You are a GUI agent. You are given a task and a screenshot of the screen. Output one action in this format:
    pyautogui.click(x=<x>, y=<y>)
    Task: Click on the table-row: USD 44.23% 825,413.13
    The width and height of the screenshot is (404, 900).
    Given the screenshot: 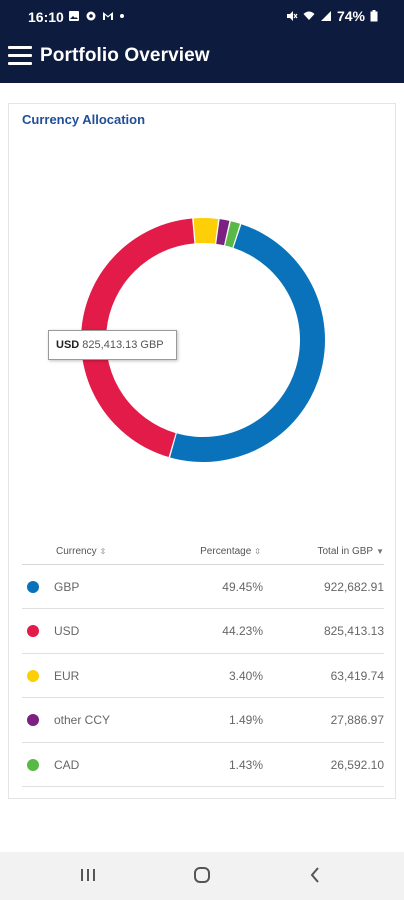 What is the action you would take?
    pyautogui.click(x=203, y=631)
    